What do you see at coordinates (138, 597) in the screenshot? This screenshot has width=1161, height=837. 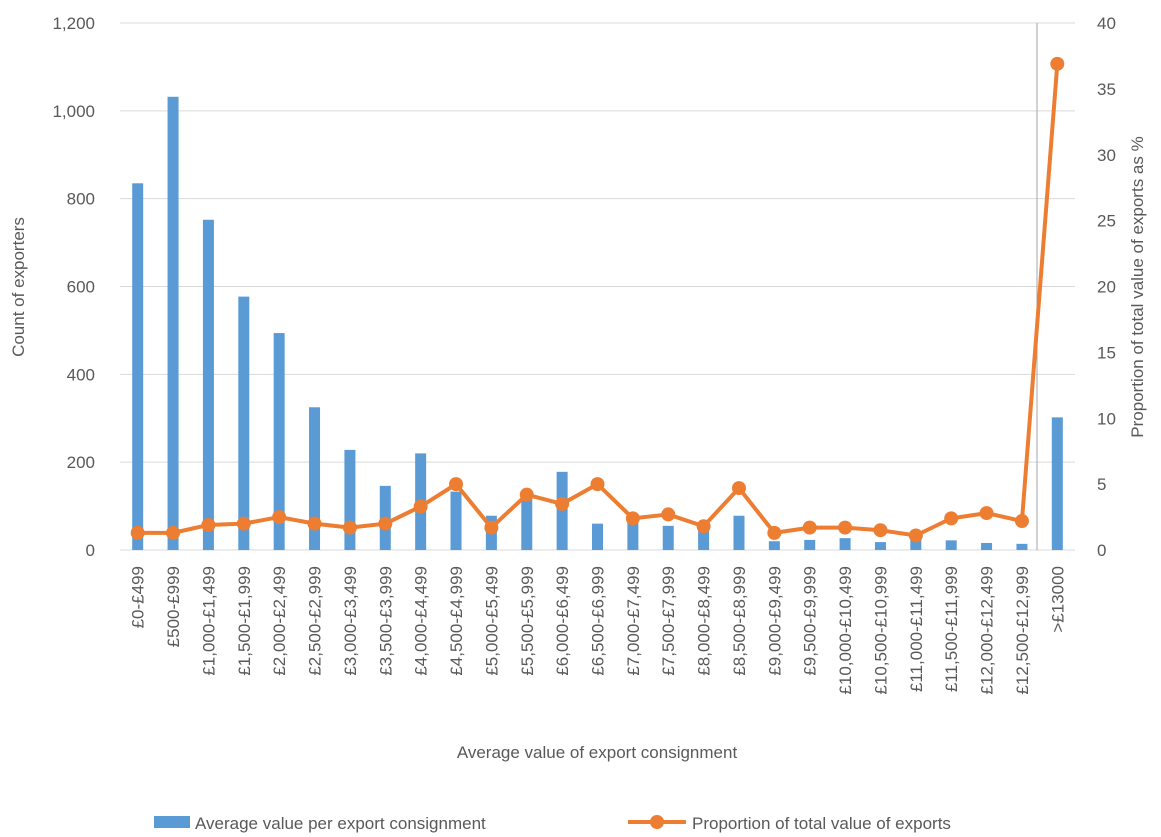 I see `x-tick-label: £0-£499` at bounding box center [138, 597].